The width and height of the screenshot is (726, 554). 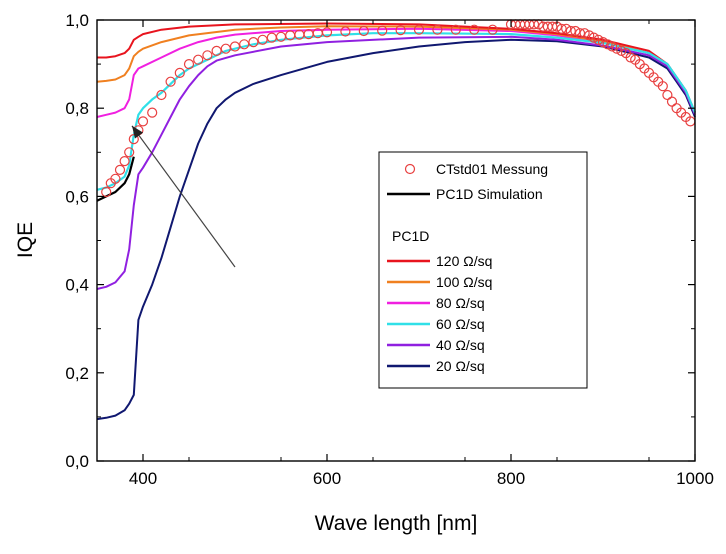 What do you see at coordinates (464, 282) in the screenshot?
I see `legend-label-100-ohm-sq: 100 Ω/sq` at bounding box center [464, 282].